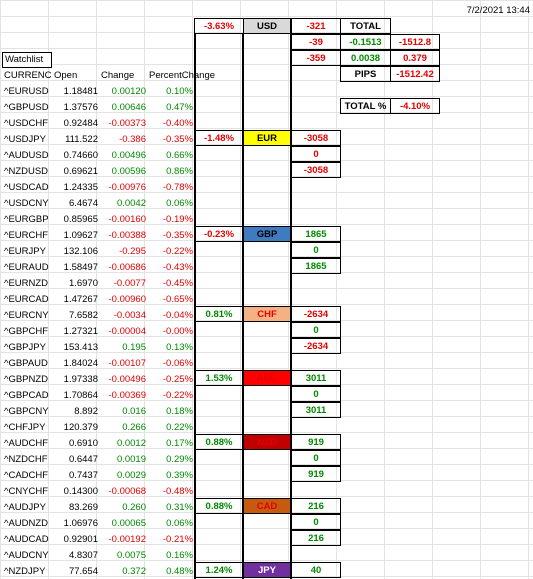 The image size is (533, 579). What do you see at coordinates (83, 283) in the screenshot?
I see `row-open: 1.6970` at bounding box center [83, 283].